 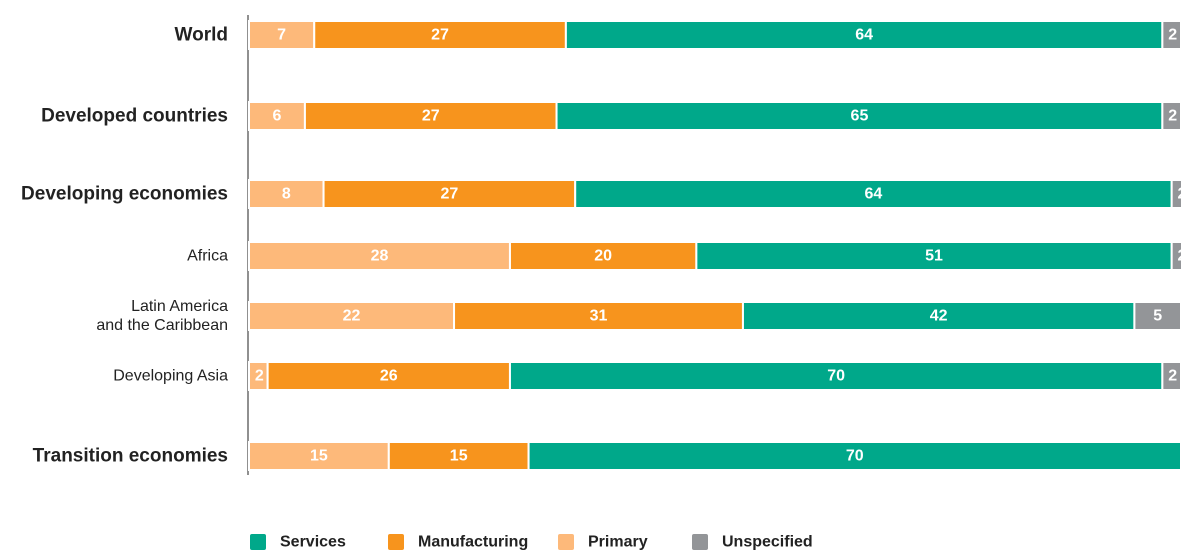 I want to click on legend-label: Manufacturing, so click(x=473, y=542).